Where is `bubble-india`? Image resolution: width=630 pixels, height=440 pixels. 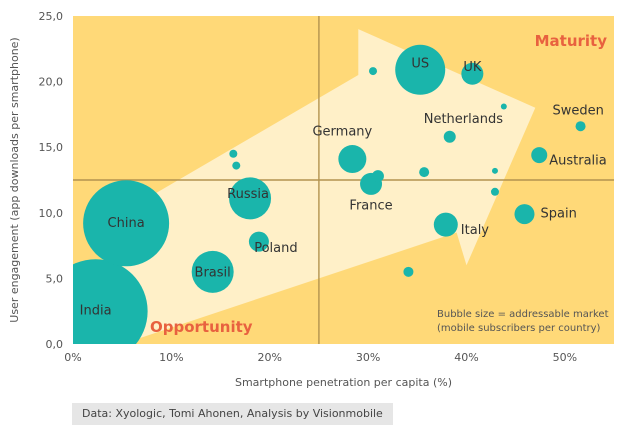
bubble-india is located at coordinates (110, 301).